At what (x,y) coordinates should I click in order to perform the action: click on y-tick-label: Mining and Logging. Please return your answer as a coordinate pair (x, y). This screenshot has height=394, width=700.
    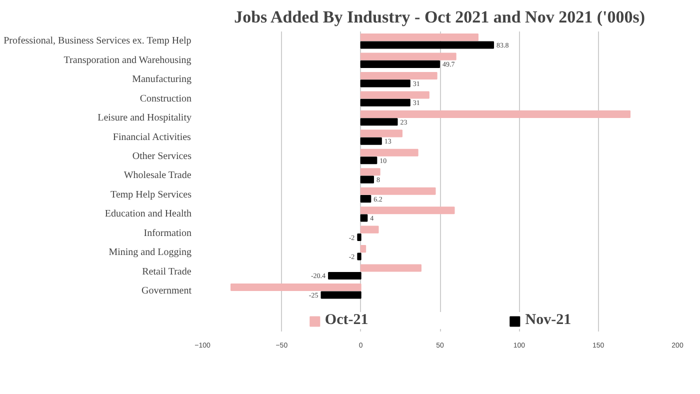
    Looking at the image, I should click on (150, 252).